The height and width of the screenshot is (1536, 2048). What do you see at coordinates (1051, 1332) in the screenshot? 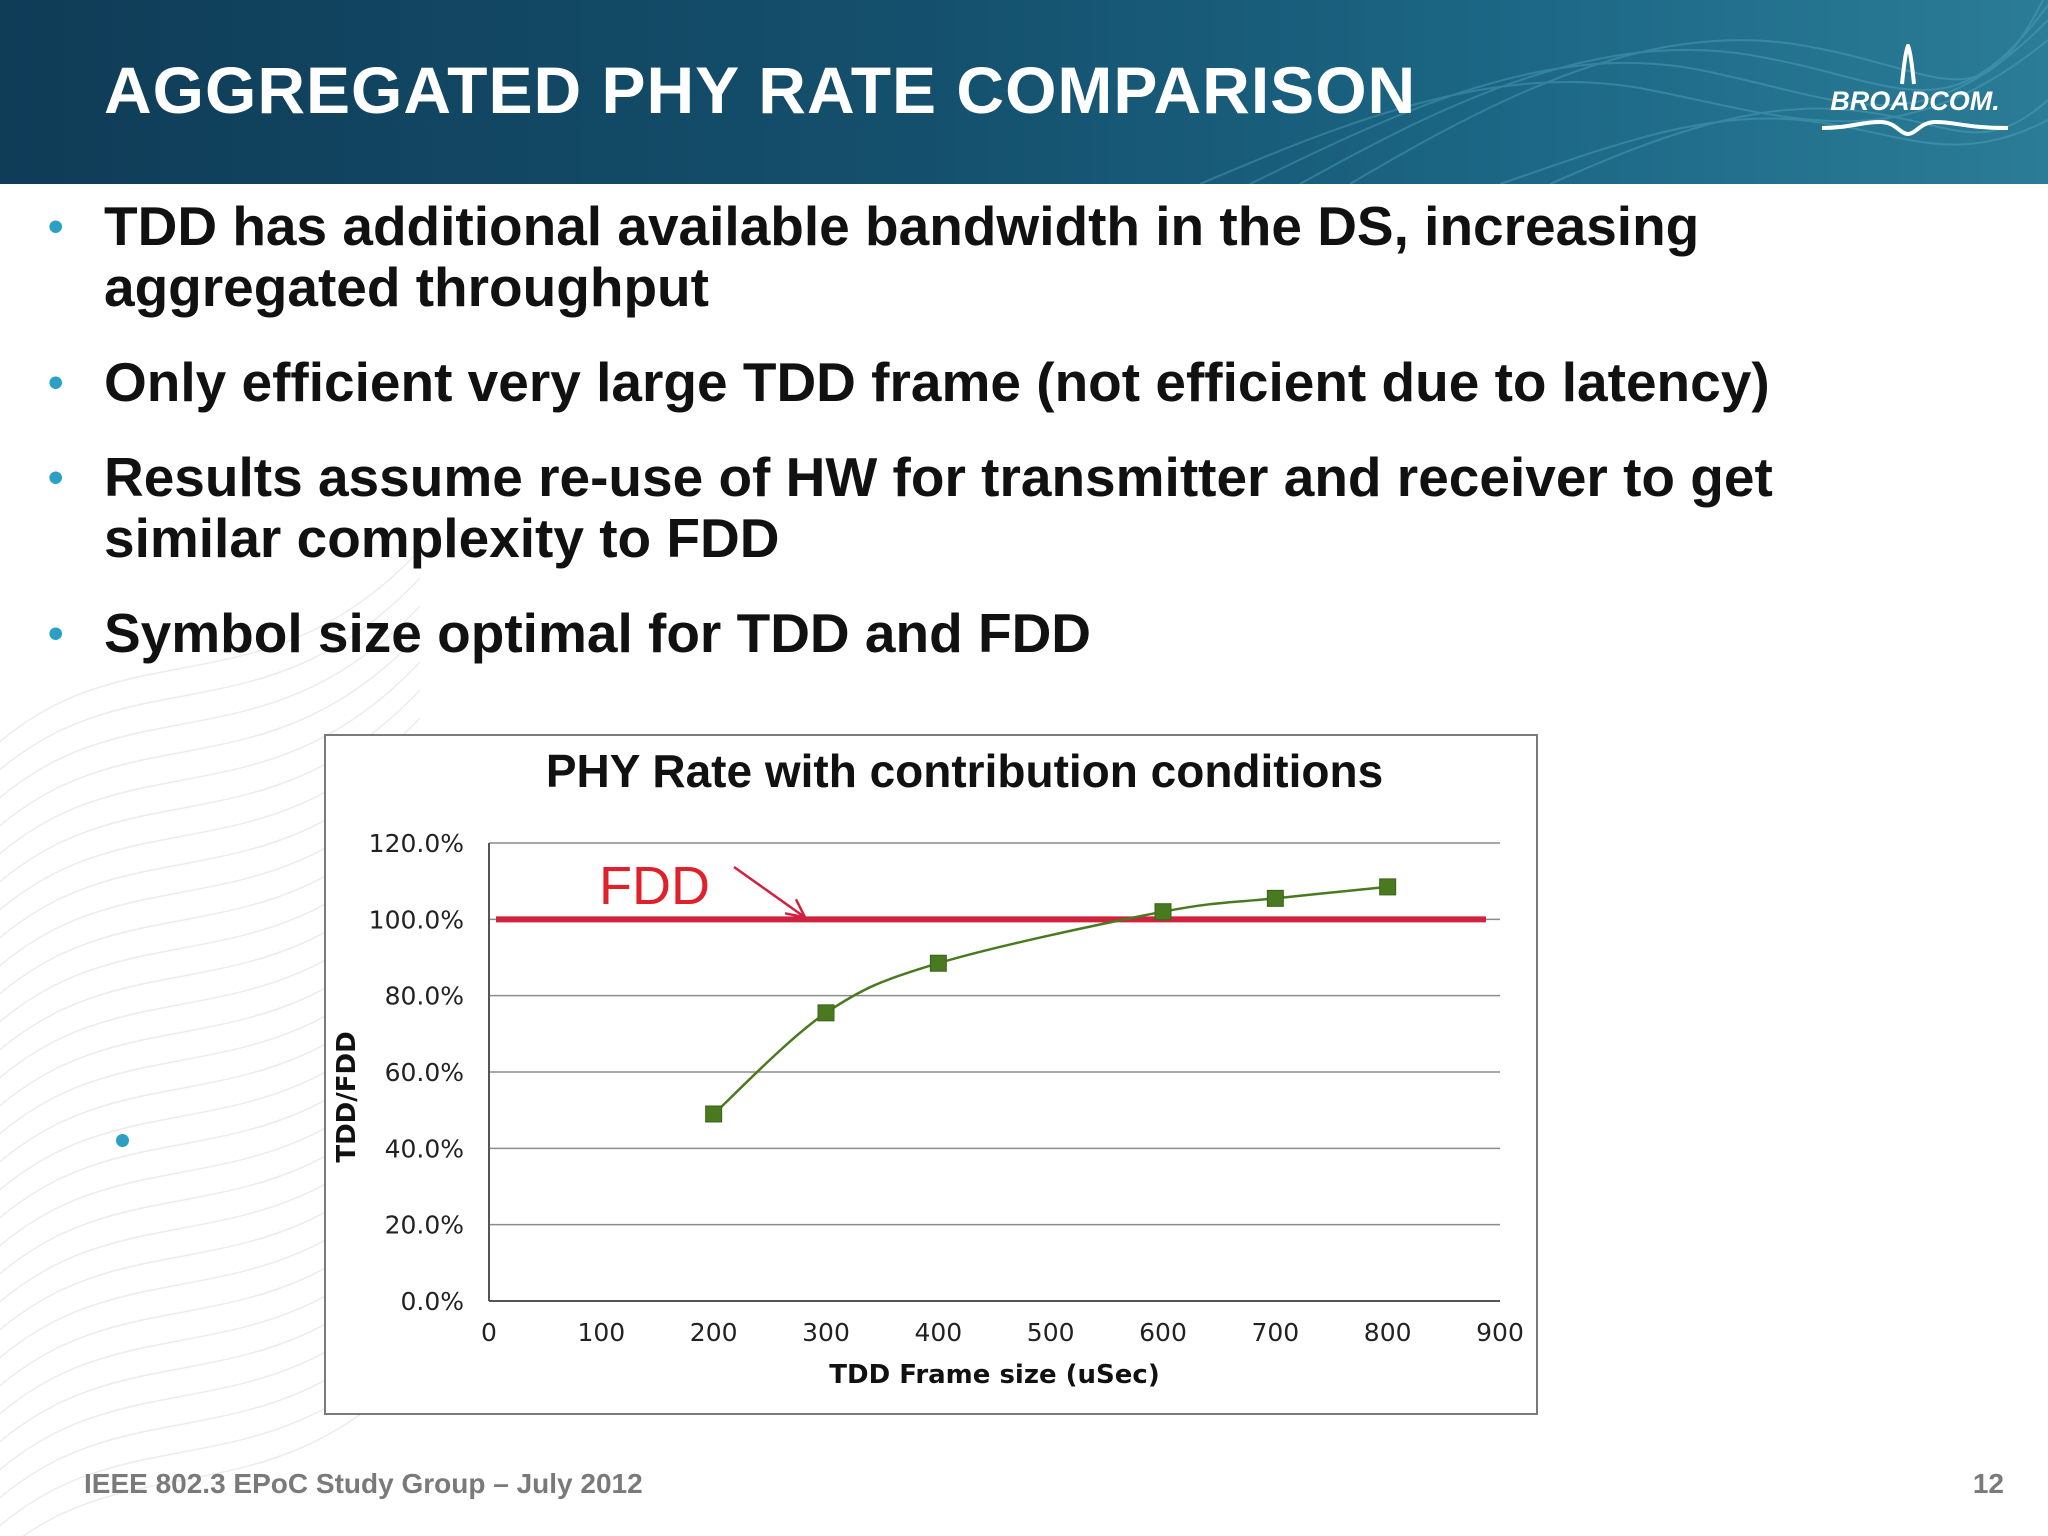
I see `x-tick-label: 500` at bounding box center [1051, 1332].